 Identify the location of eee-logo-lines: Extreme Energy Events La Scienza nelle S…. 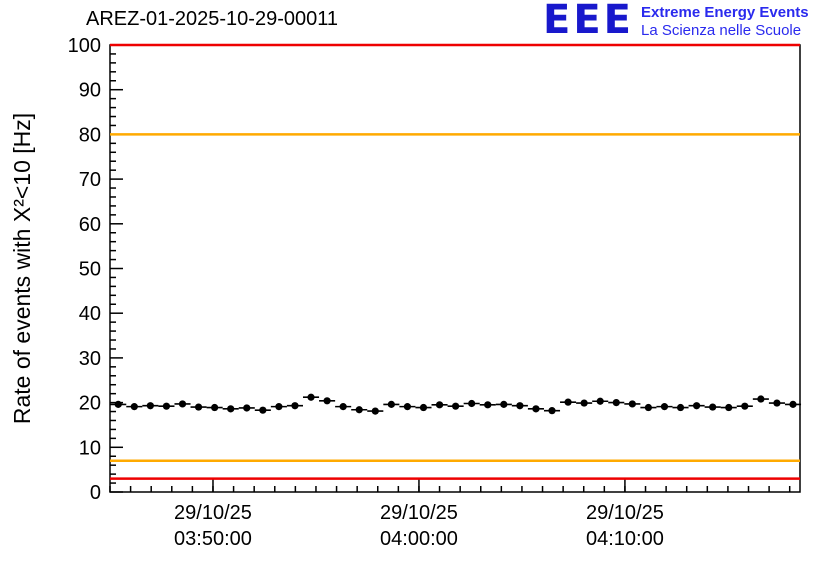
(725, 21).